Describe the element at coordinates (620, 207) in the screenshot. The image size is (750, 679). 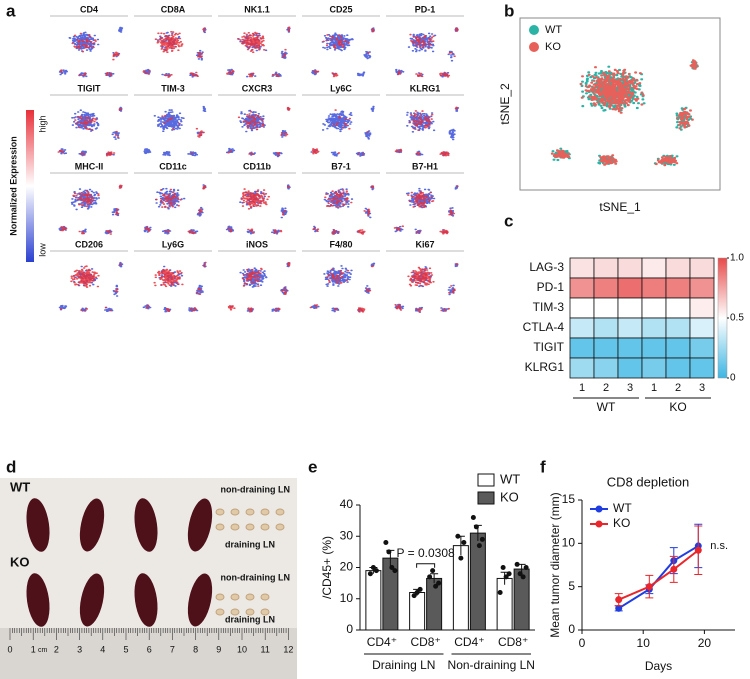
I see `tsne-xlabel: tSNE_1` at that location.